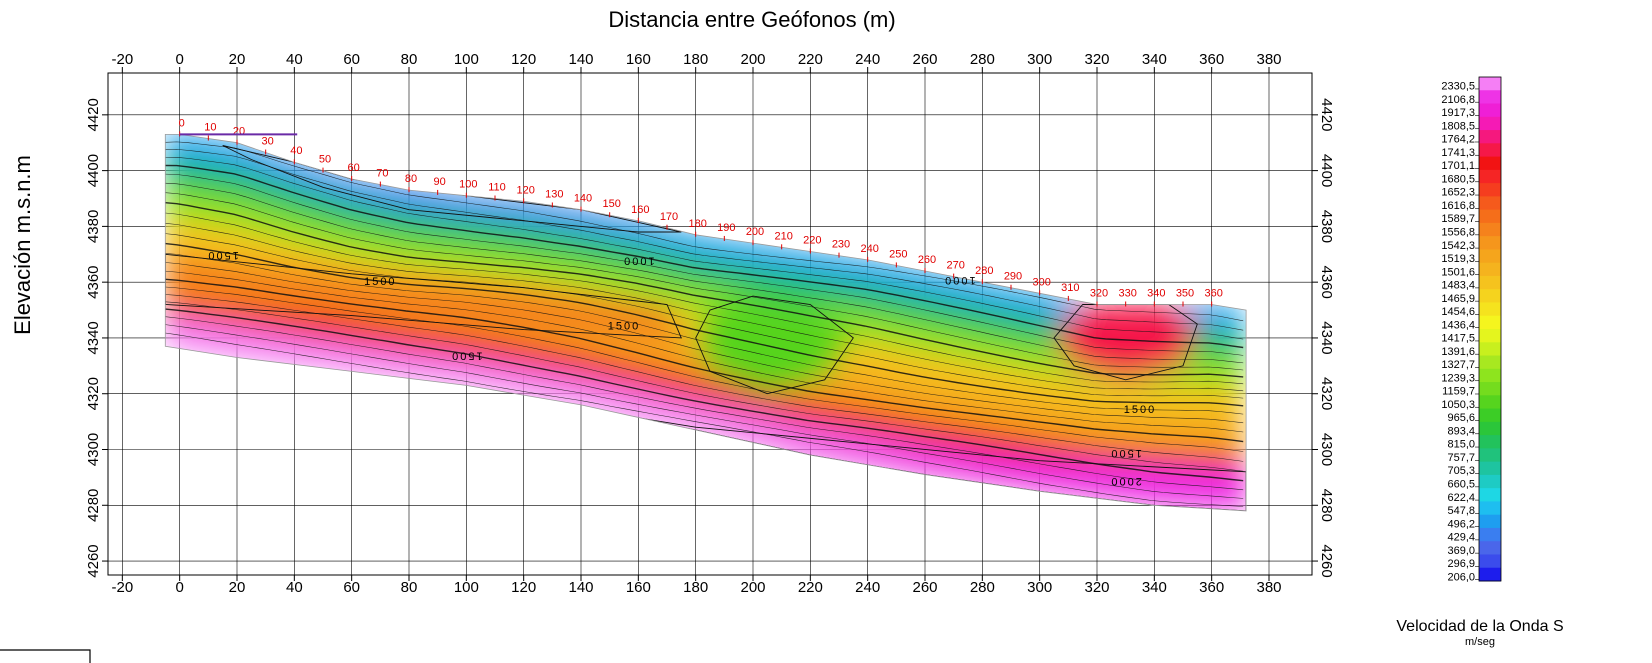  Describe the element at coordinates (810, 59) in the screenshot. I see `tick-label-x-top: 220` at that location.